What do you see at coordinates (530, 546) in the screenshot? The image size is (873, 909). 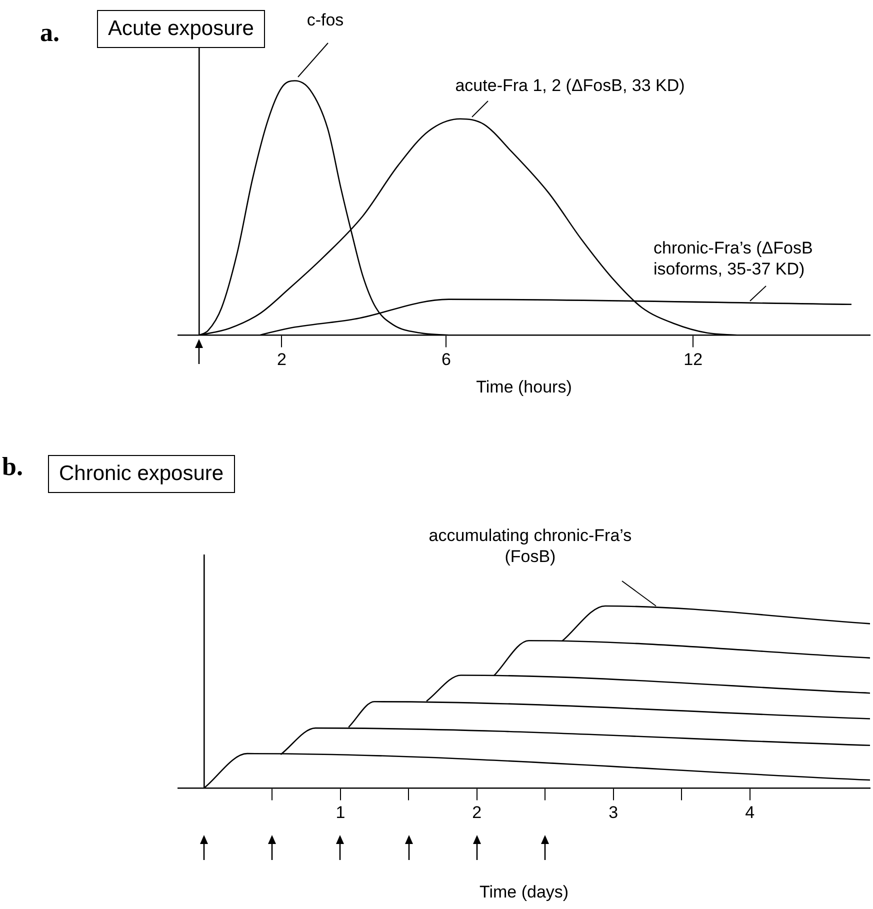 I see `text: accumulating chronic-Fra’s (FosB)` at bounding box center [530, 546].